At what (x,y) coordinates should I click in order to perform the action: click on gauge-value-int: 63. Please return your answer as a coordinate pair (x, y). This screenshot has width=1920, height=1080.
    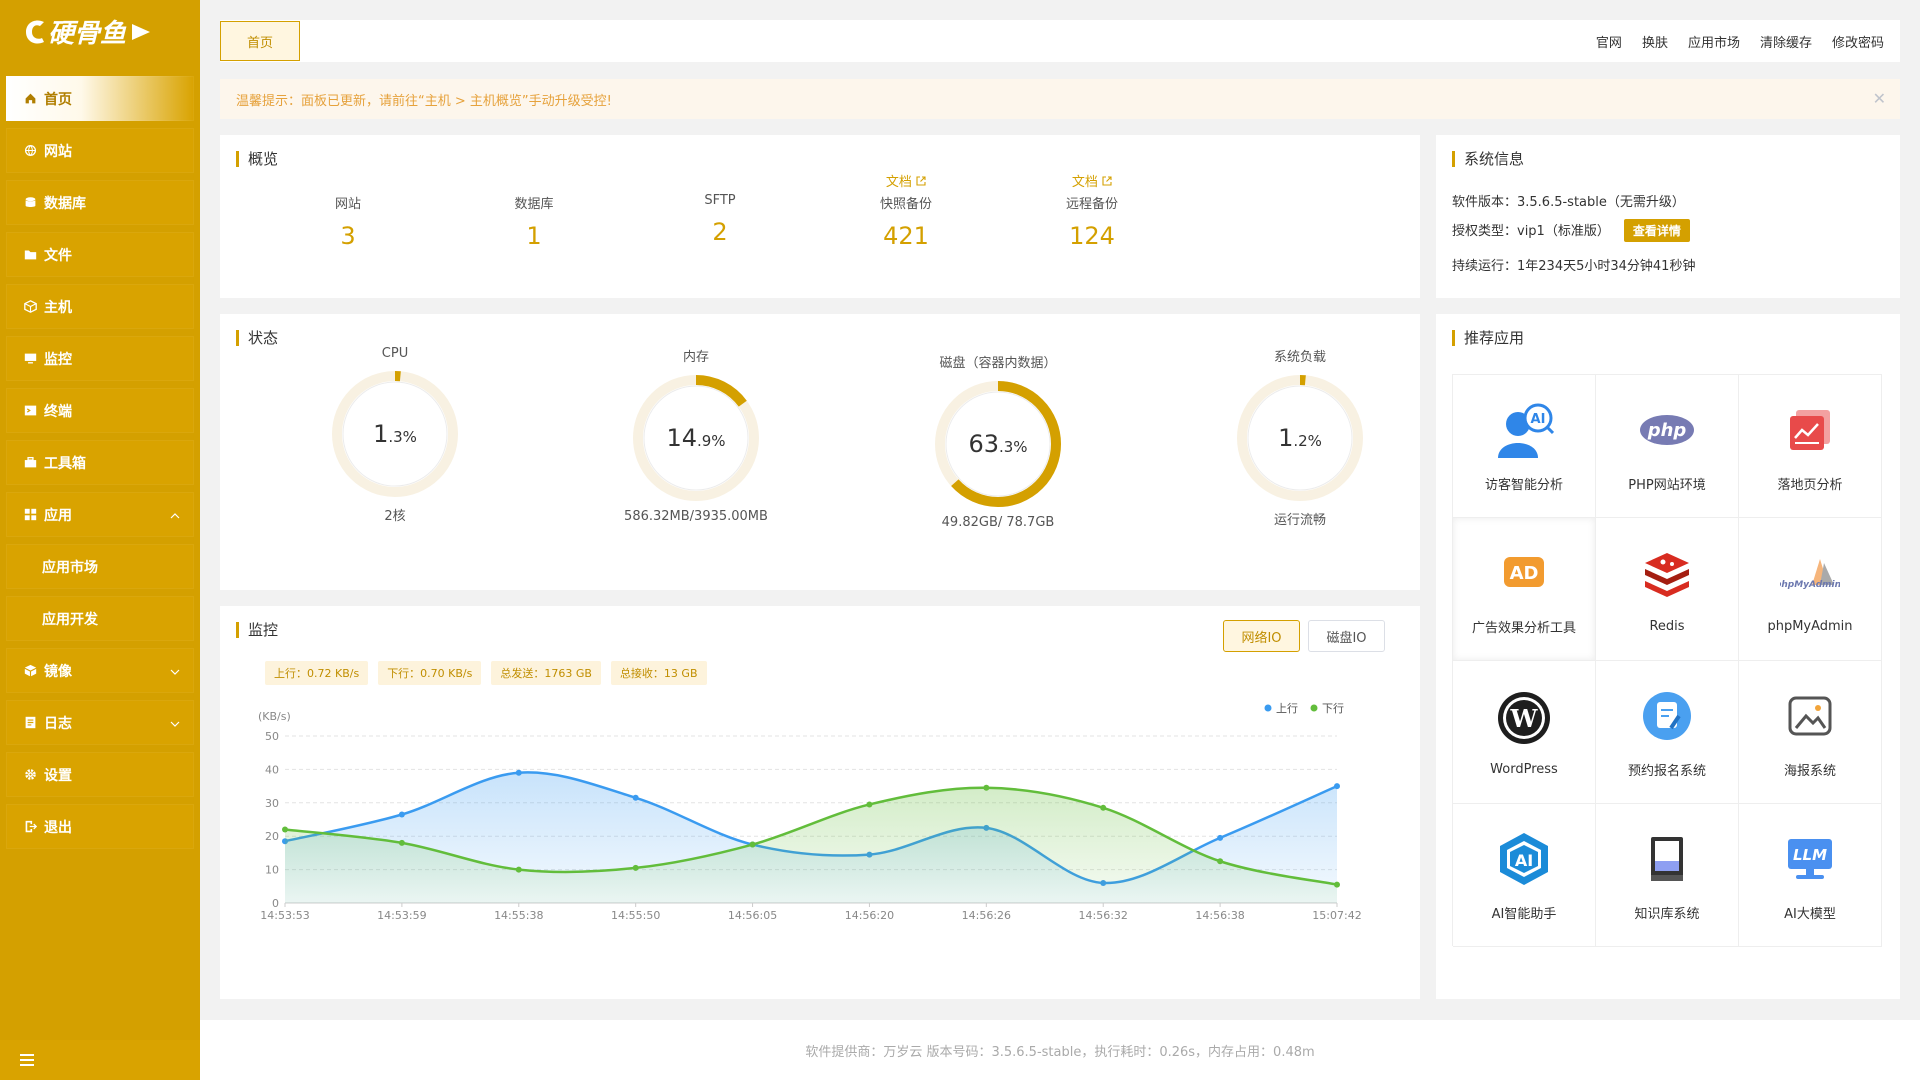
    Looking at the image, I should click on (983, 444).